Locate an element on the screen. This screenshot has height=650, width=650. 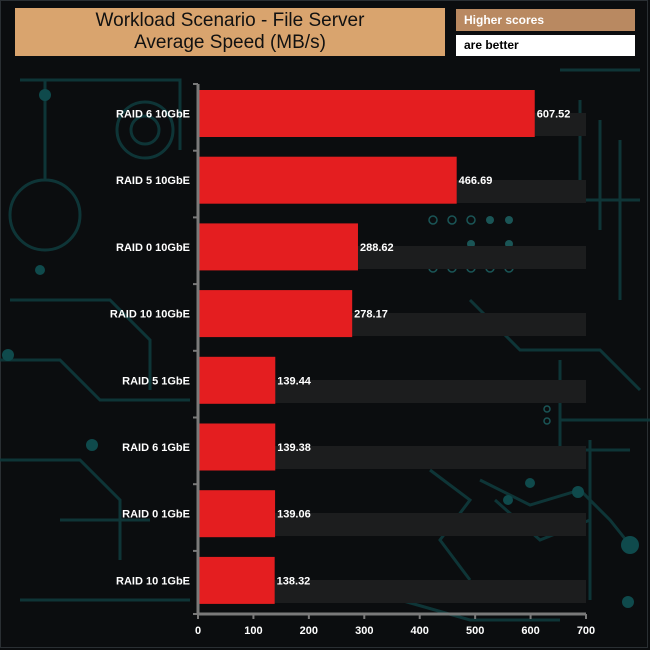
category-label-2: RAID 0 10GbE is located at coordinates (153, 248).